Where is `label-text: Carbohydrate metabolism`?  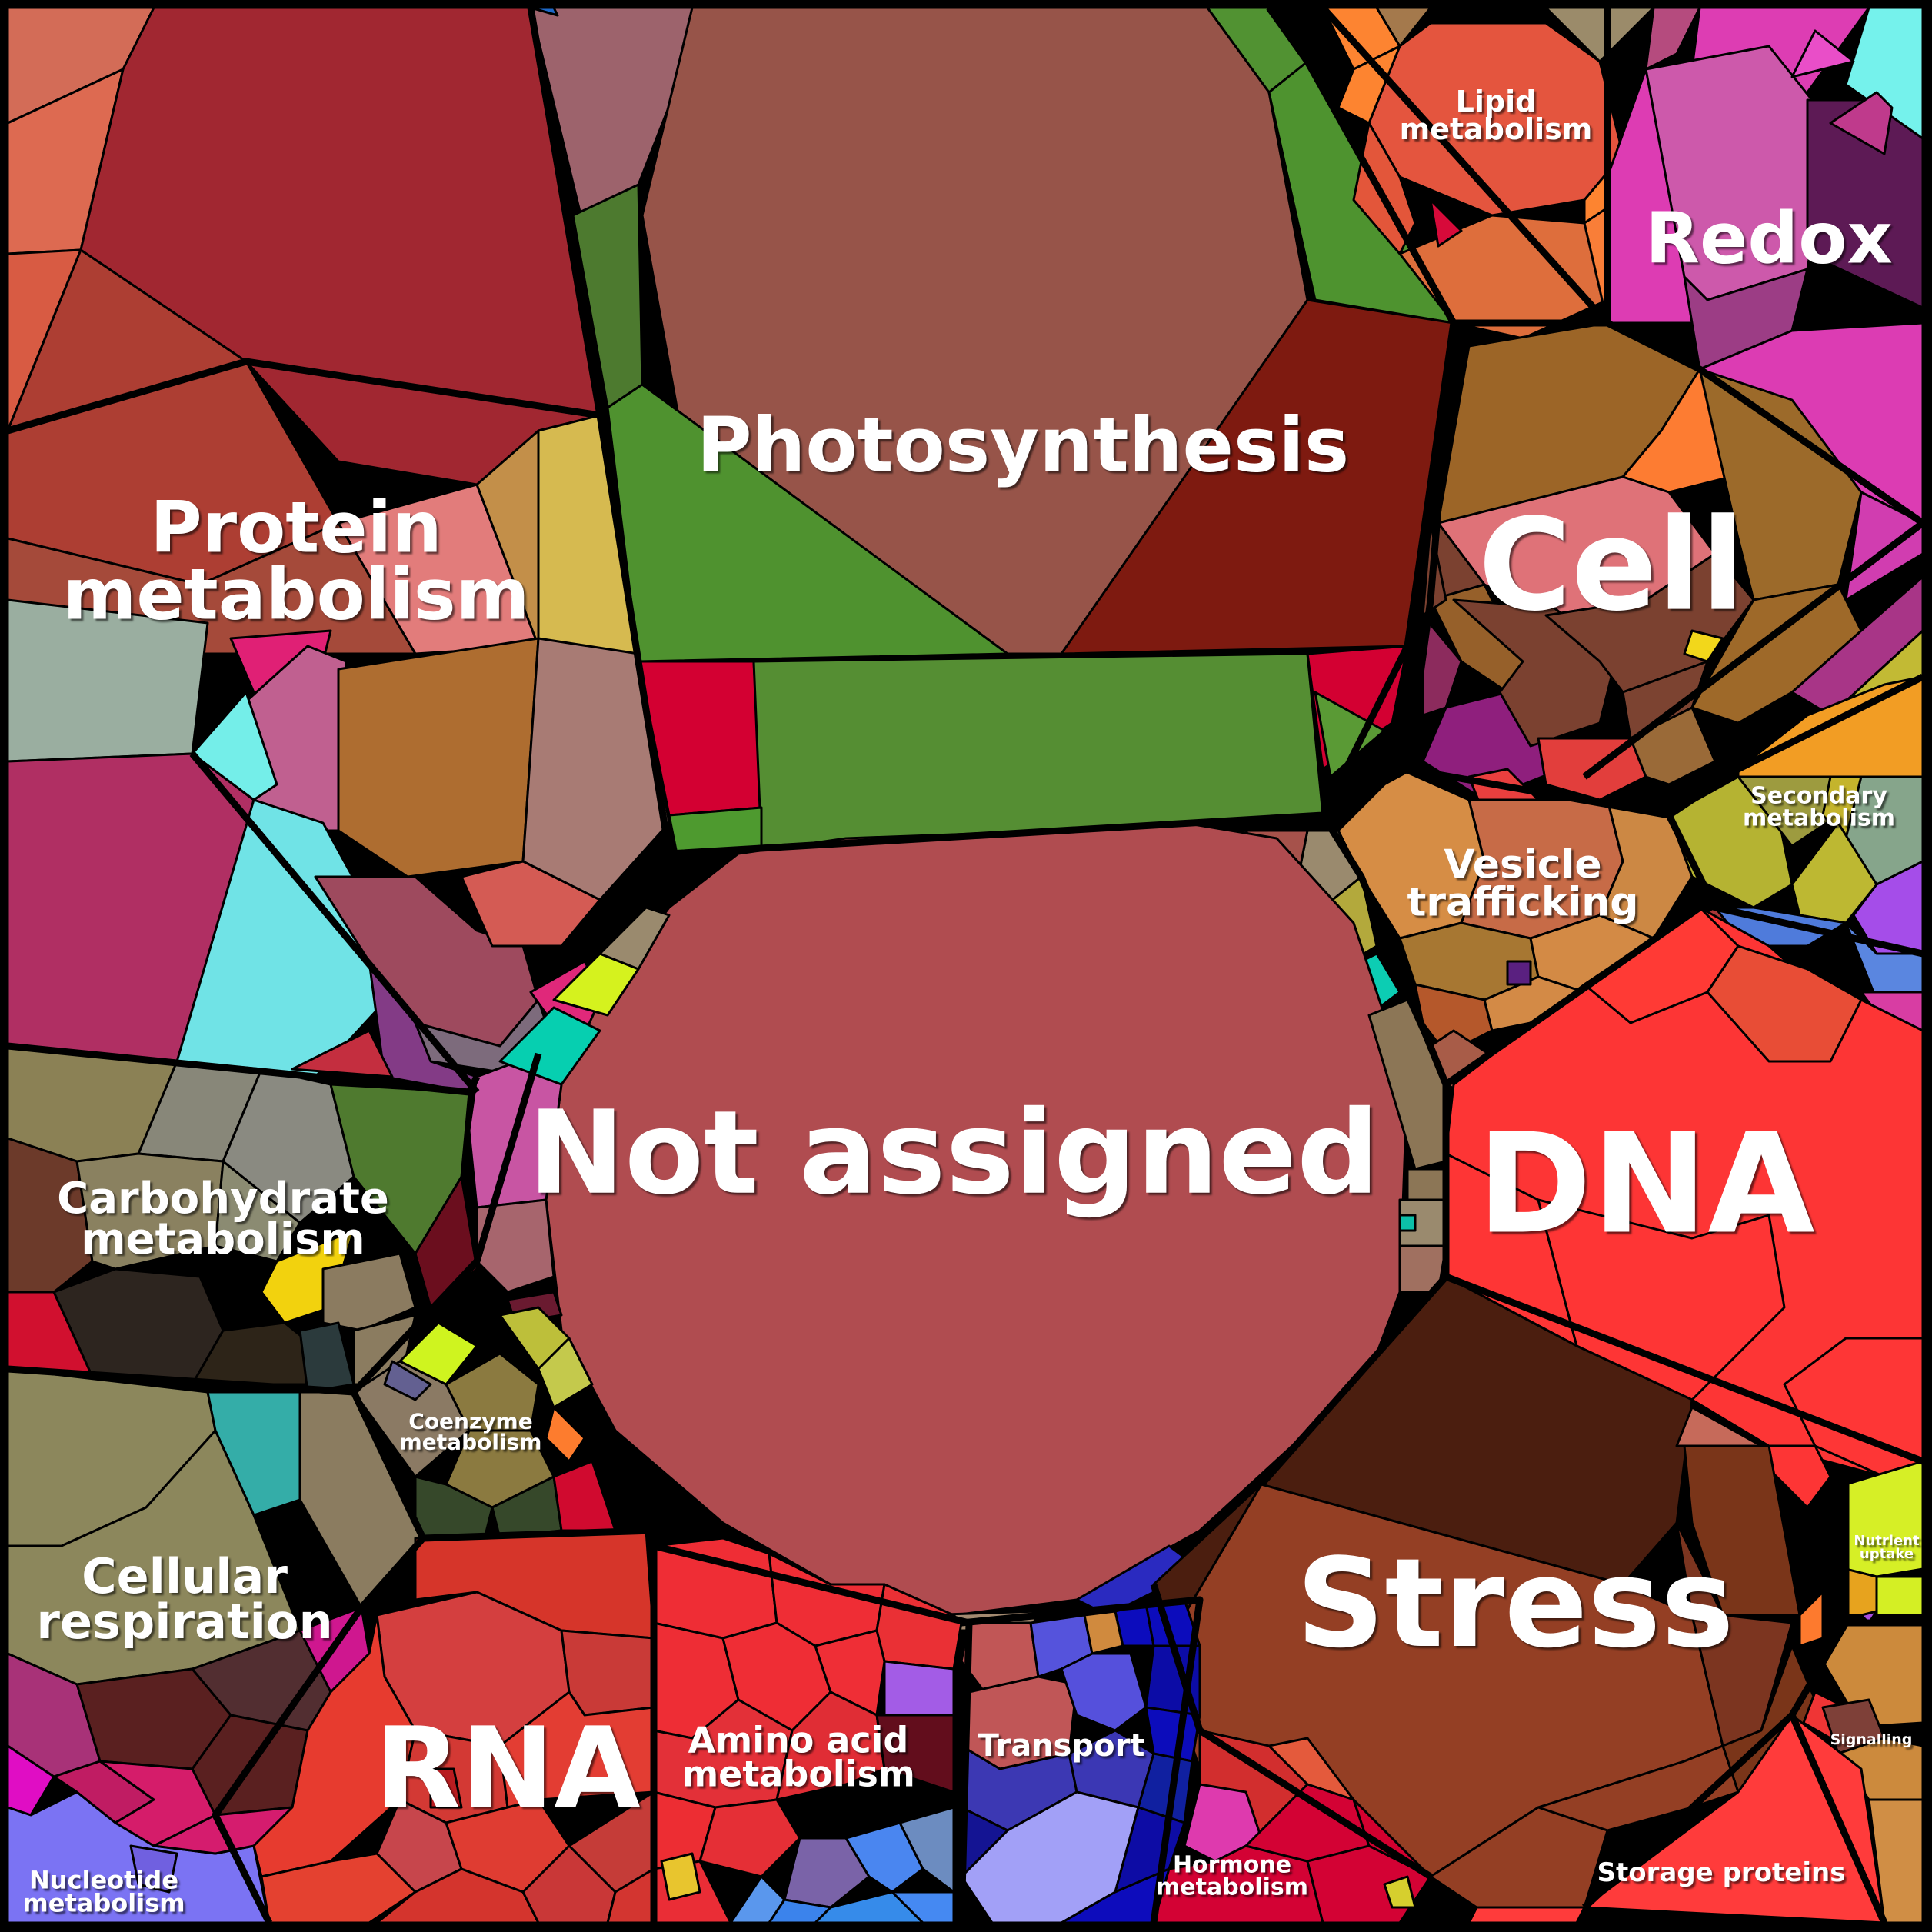 label-text: Carbohydrate metabolism is located at coordinates (223, 1218).